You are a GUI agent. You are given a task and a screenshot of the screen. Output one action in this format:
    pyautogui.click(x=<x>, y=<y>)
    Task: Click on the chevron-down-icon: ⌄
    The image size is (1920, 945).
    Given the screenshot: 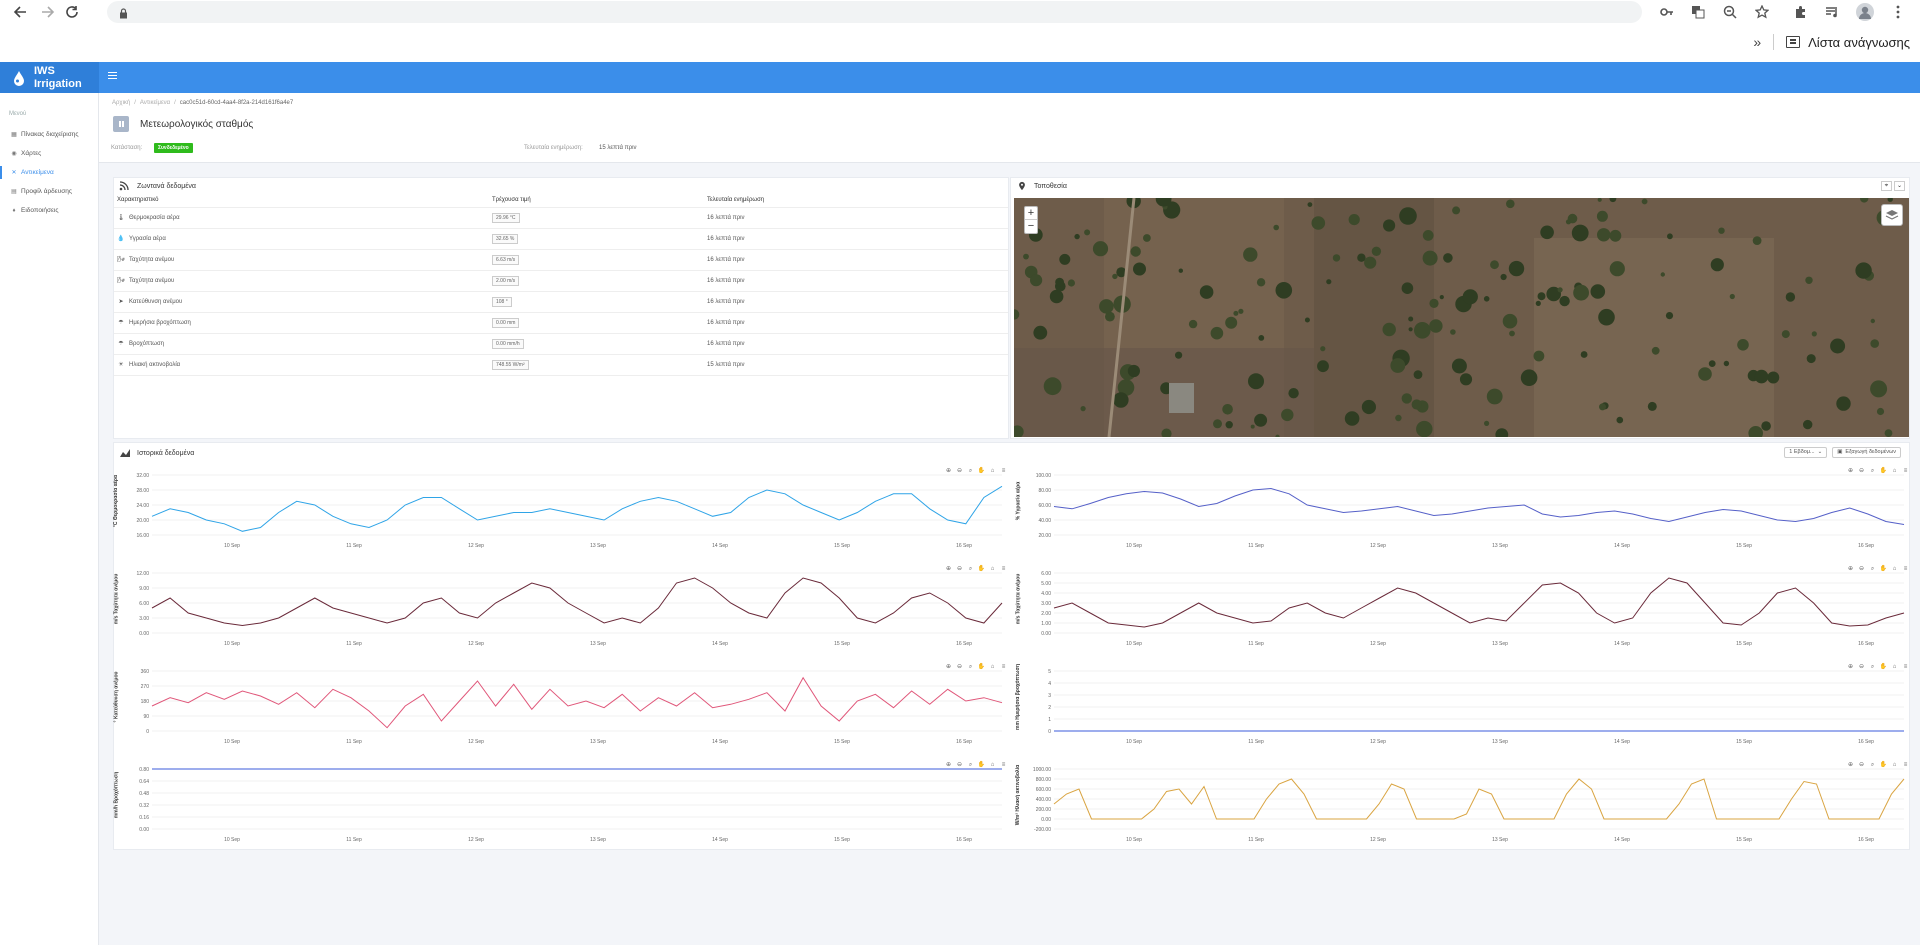 What is the action you would take?
    pyautogui.click(x=1899, y=186)
    